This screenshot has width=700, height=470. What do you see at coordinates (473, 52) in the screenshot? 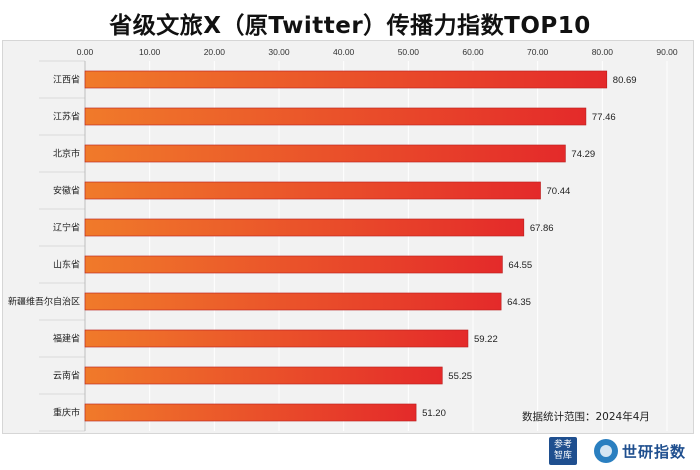
I see `x-tick-label: 60.00` at bounding box center [473, 52].